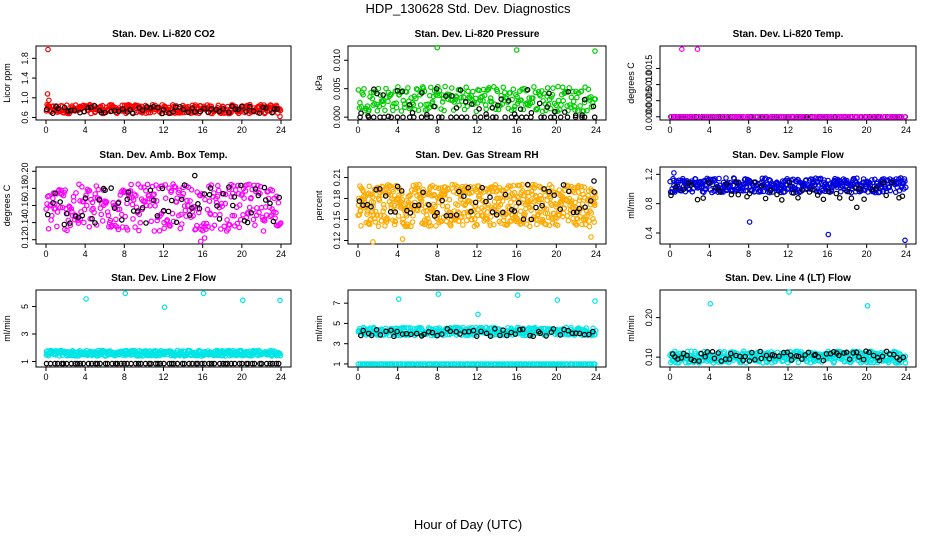 This screenshot has width=936, height=540. What do you see at coordinates (85, 254) in the screenshot?
I see `x-tick-label: 4` at bounding box center [85, 254].